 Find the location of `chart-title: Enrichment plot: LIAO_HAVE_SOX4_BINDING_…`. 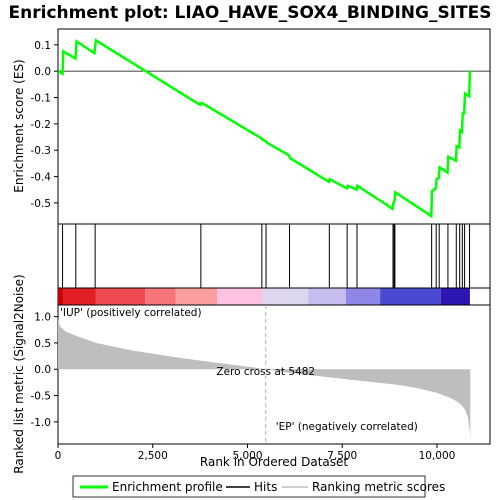

chart-title: Enrichment plot: LIAO_HAVE_SOX4_BINDING_… is located at coordinates (250, 13).